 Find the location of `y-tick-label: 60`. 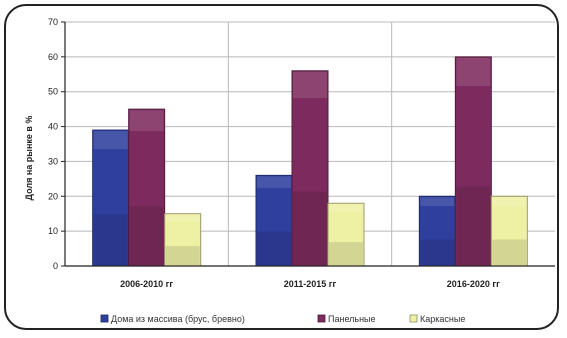

y-tick-label: 60 is located at coordinates (53, 57).